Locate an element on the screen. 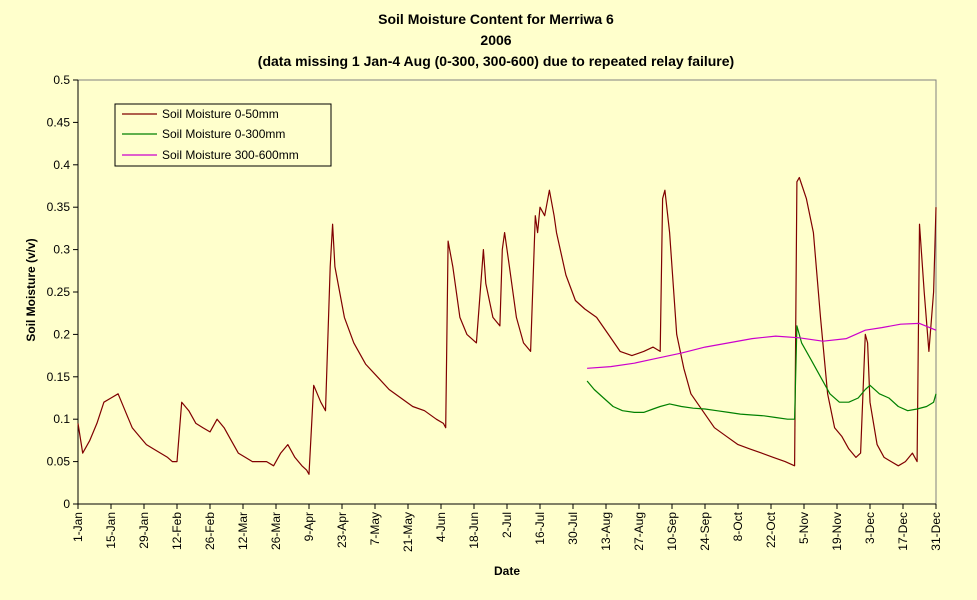 This screenshot has width=977, height=600. legend-label-300-600mm: Soil Moisture 300-600mm is located at coordinates (230, 155).